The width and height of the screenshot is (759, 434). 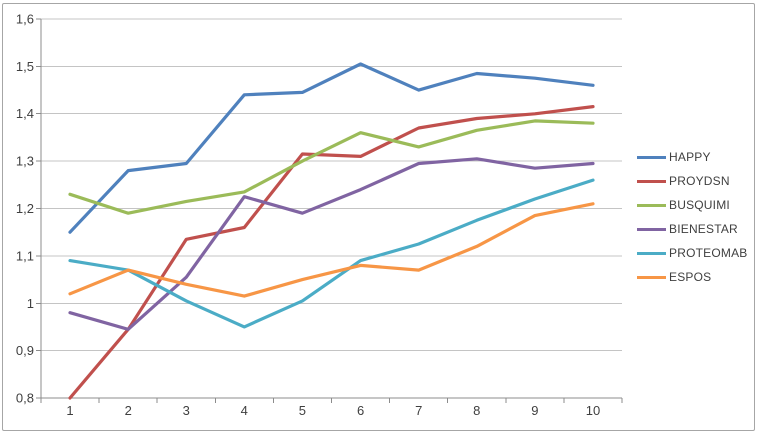 What do you see at coordinates (699, 205) in the screenshot?
I see `legend-label: BUSQUIMI` at bounding box center [699, 205].